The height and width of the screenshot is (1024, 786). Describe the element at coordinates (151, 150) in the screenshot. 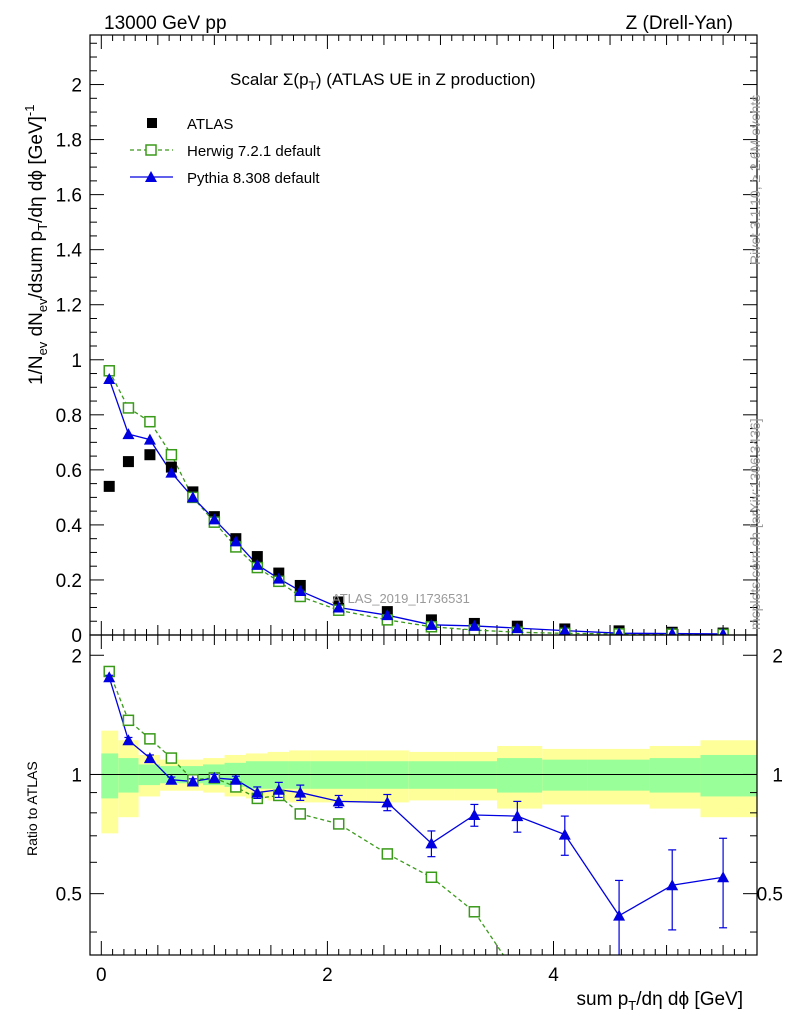

I see `legend-herwig-marker` at that location.